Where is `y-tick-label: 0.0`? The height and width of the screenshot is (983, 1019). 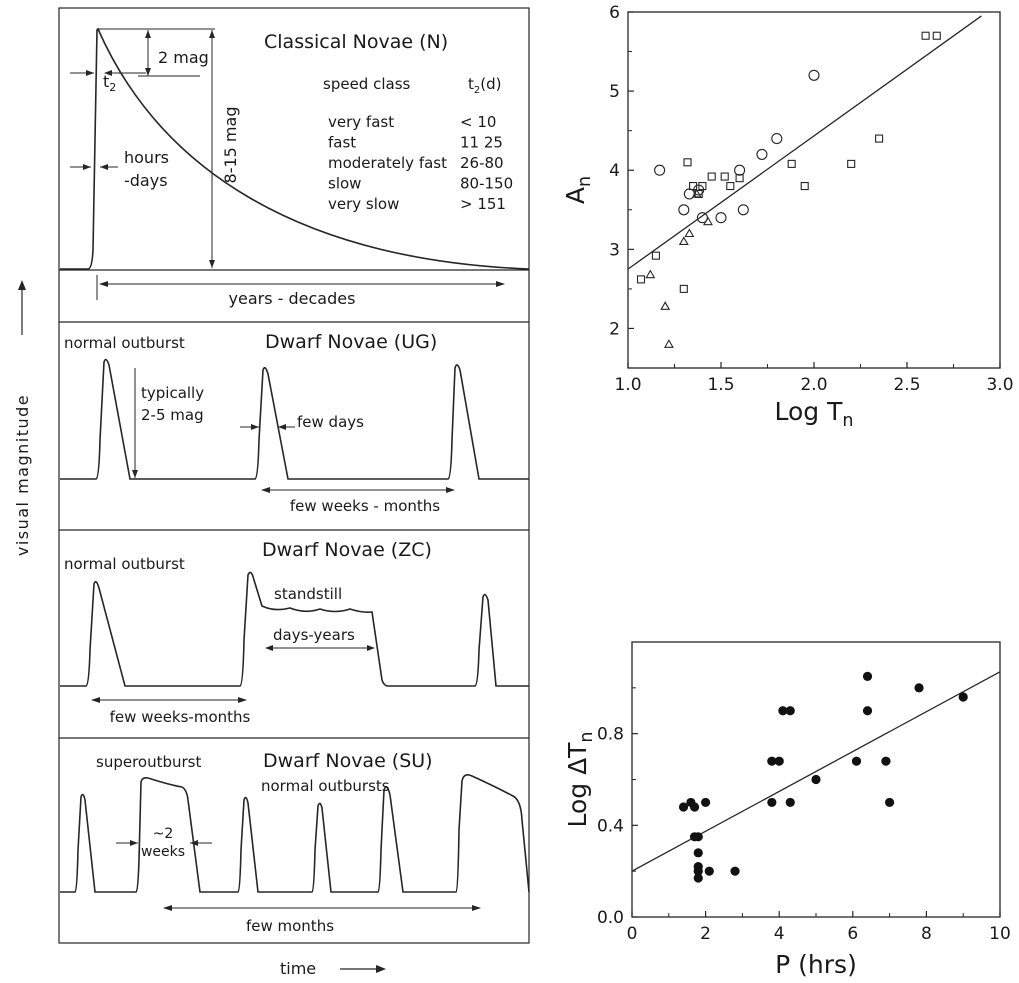 y-tick-label: 0.0 is located at coordinates (610, 918).